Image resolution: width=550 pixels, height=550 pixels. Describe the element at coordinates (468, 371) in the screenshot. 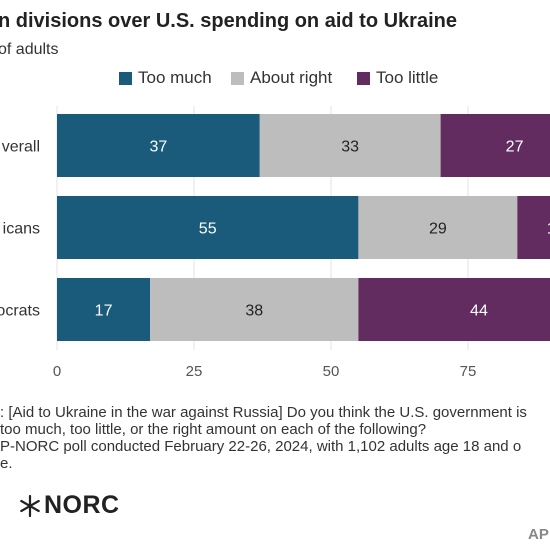

I see `x-tick-label-3: 75` at that location.